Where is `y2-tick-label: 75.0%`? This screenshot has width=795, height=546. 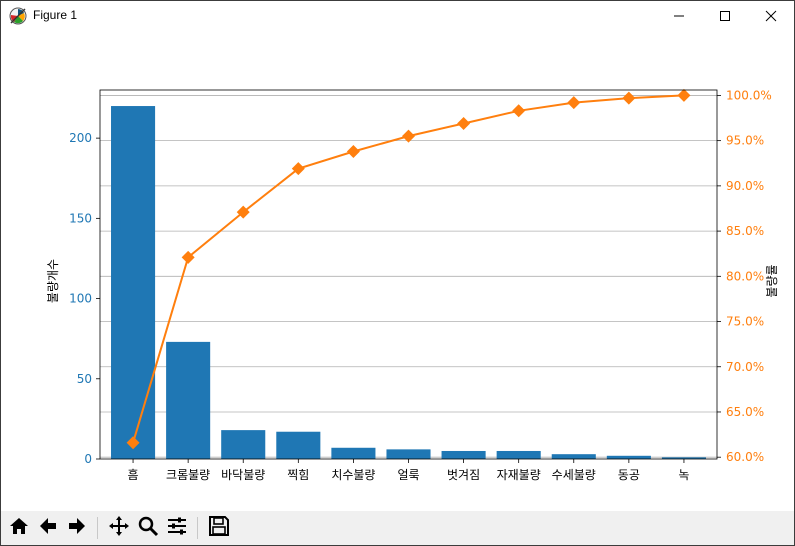 y2-tick-label: 75.0% is located at coordinates (745, 322).